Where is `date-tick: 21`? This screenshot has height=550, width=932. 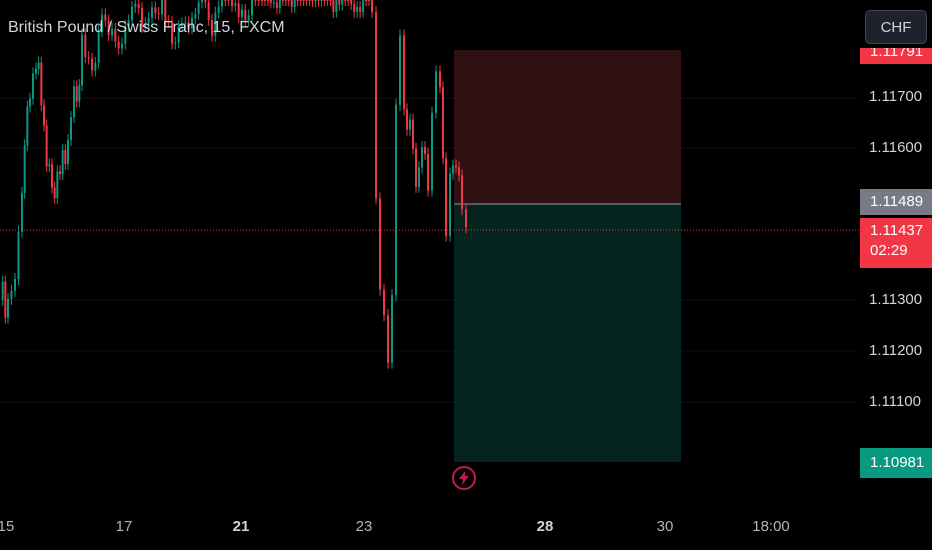
date-tick: 21 is located at coordinates (241, 526).